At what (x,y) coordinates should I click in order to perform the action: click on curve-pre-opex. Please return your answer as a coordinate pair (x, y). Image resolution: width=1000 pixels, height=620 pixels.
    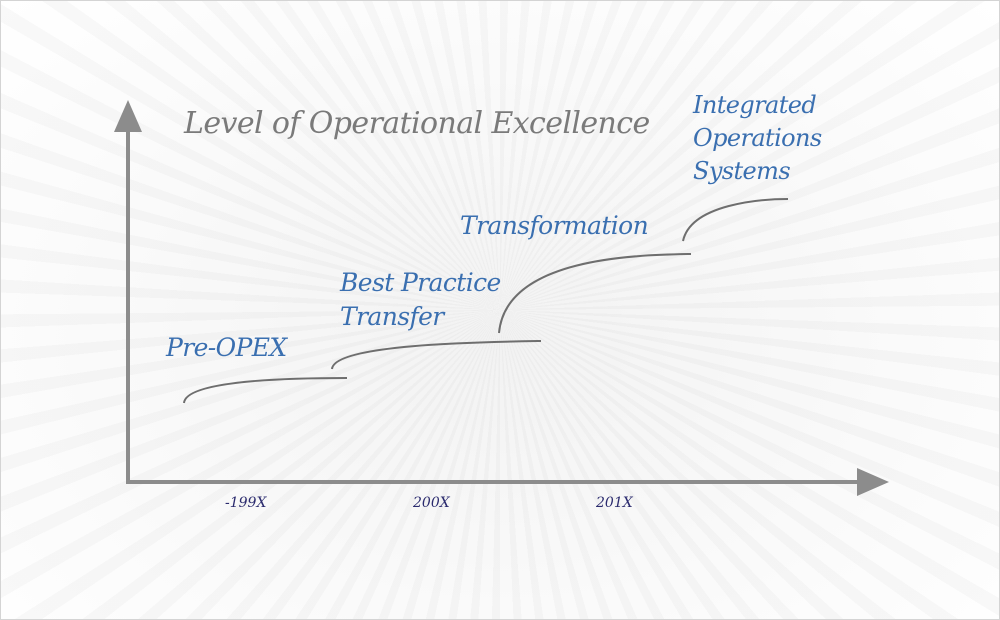
    Looking at the image, I should click on (265, 390).